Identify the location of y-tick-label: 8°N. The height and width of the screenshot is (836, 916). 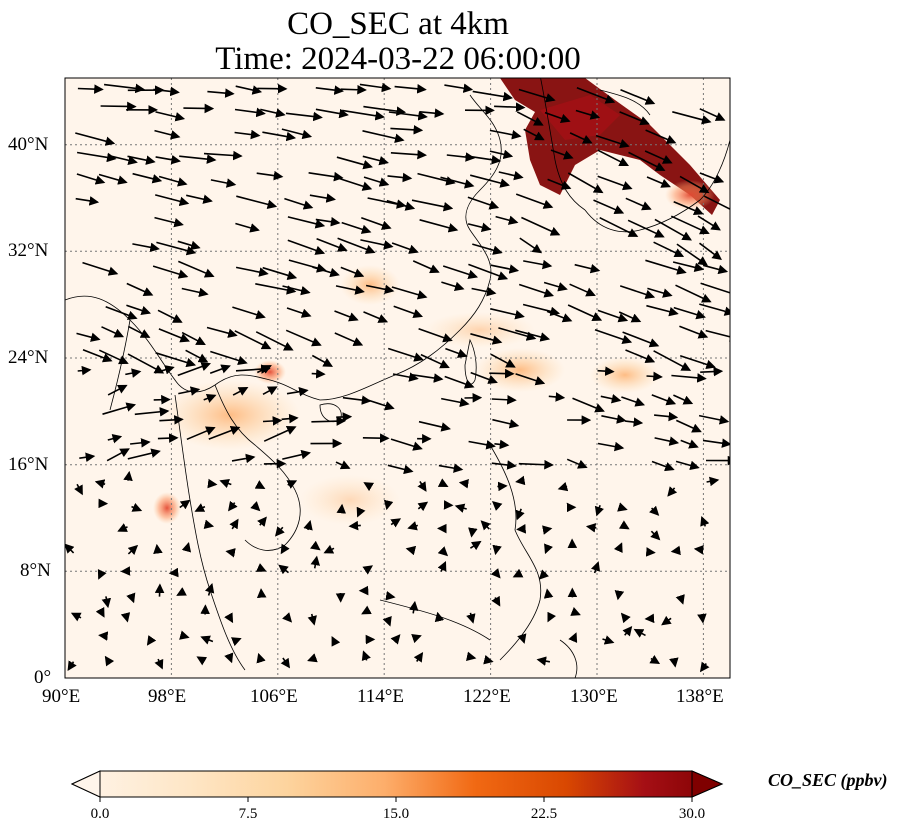
(35, 570).